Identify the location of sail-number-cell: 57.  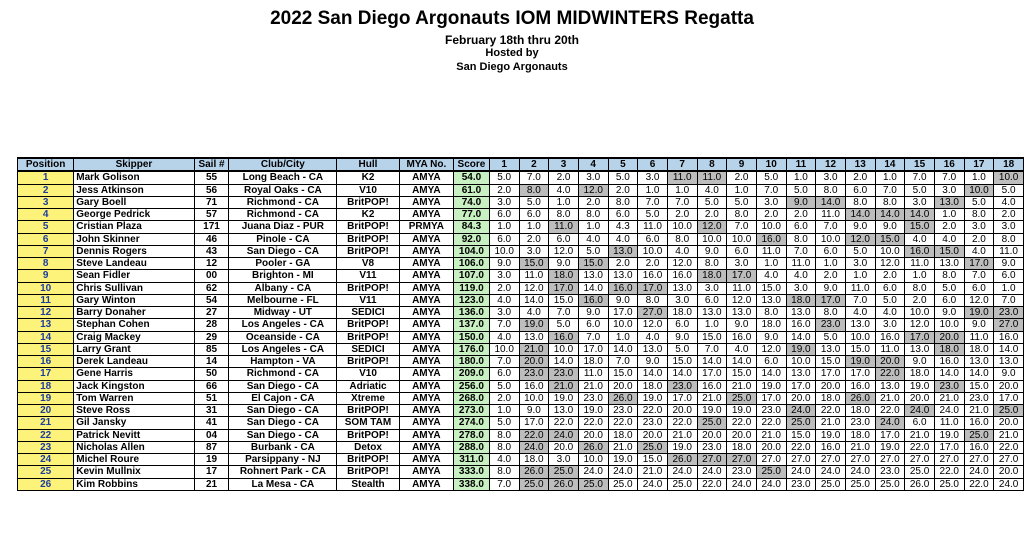
(211, 214).